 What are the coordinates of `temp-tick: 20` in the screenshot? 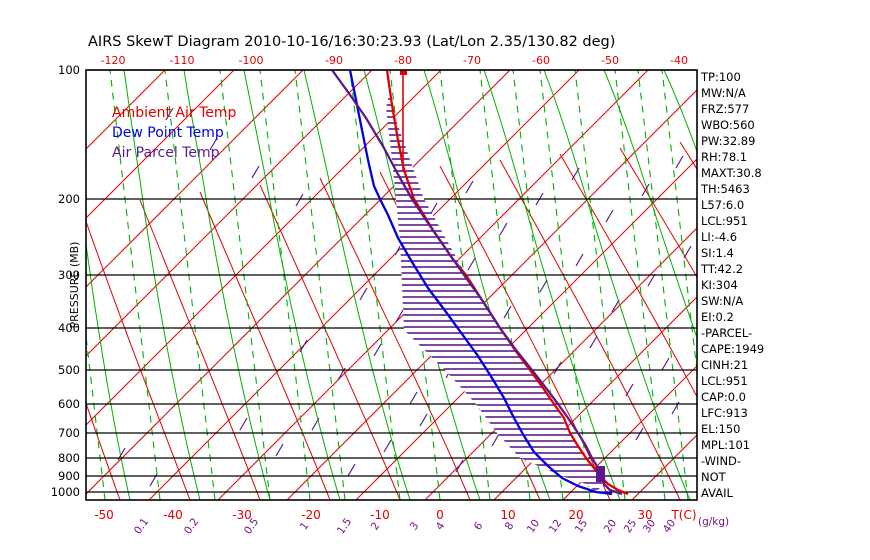 It's located at (575, 515).